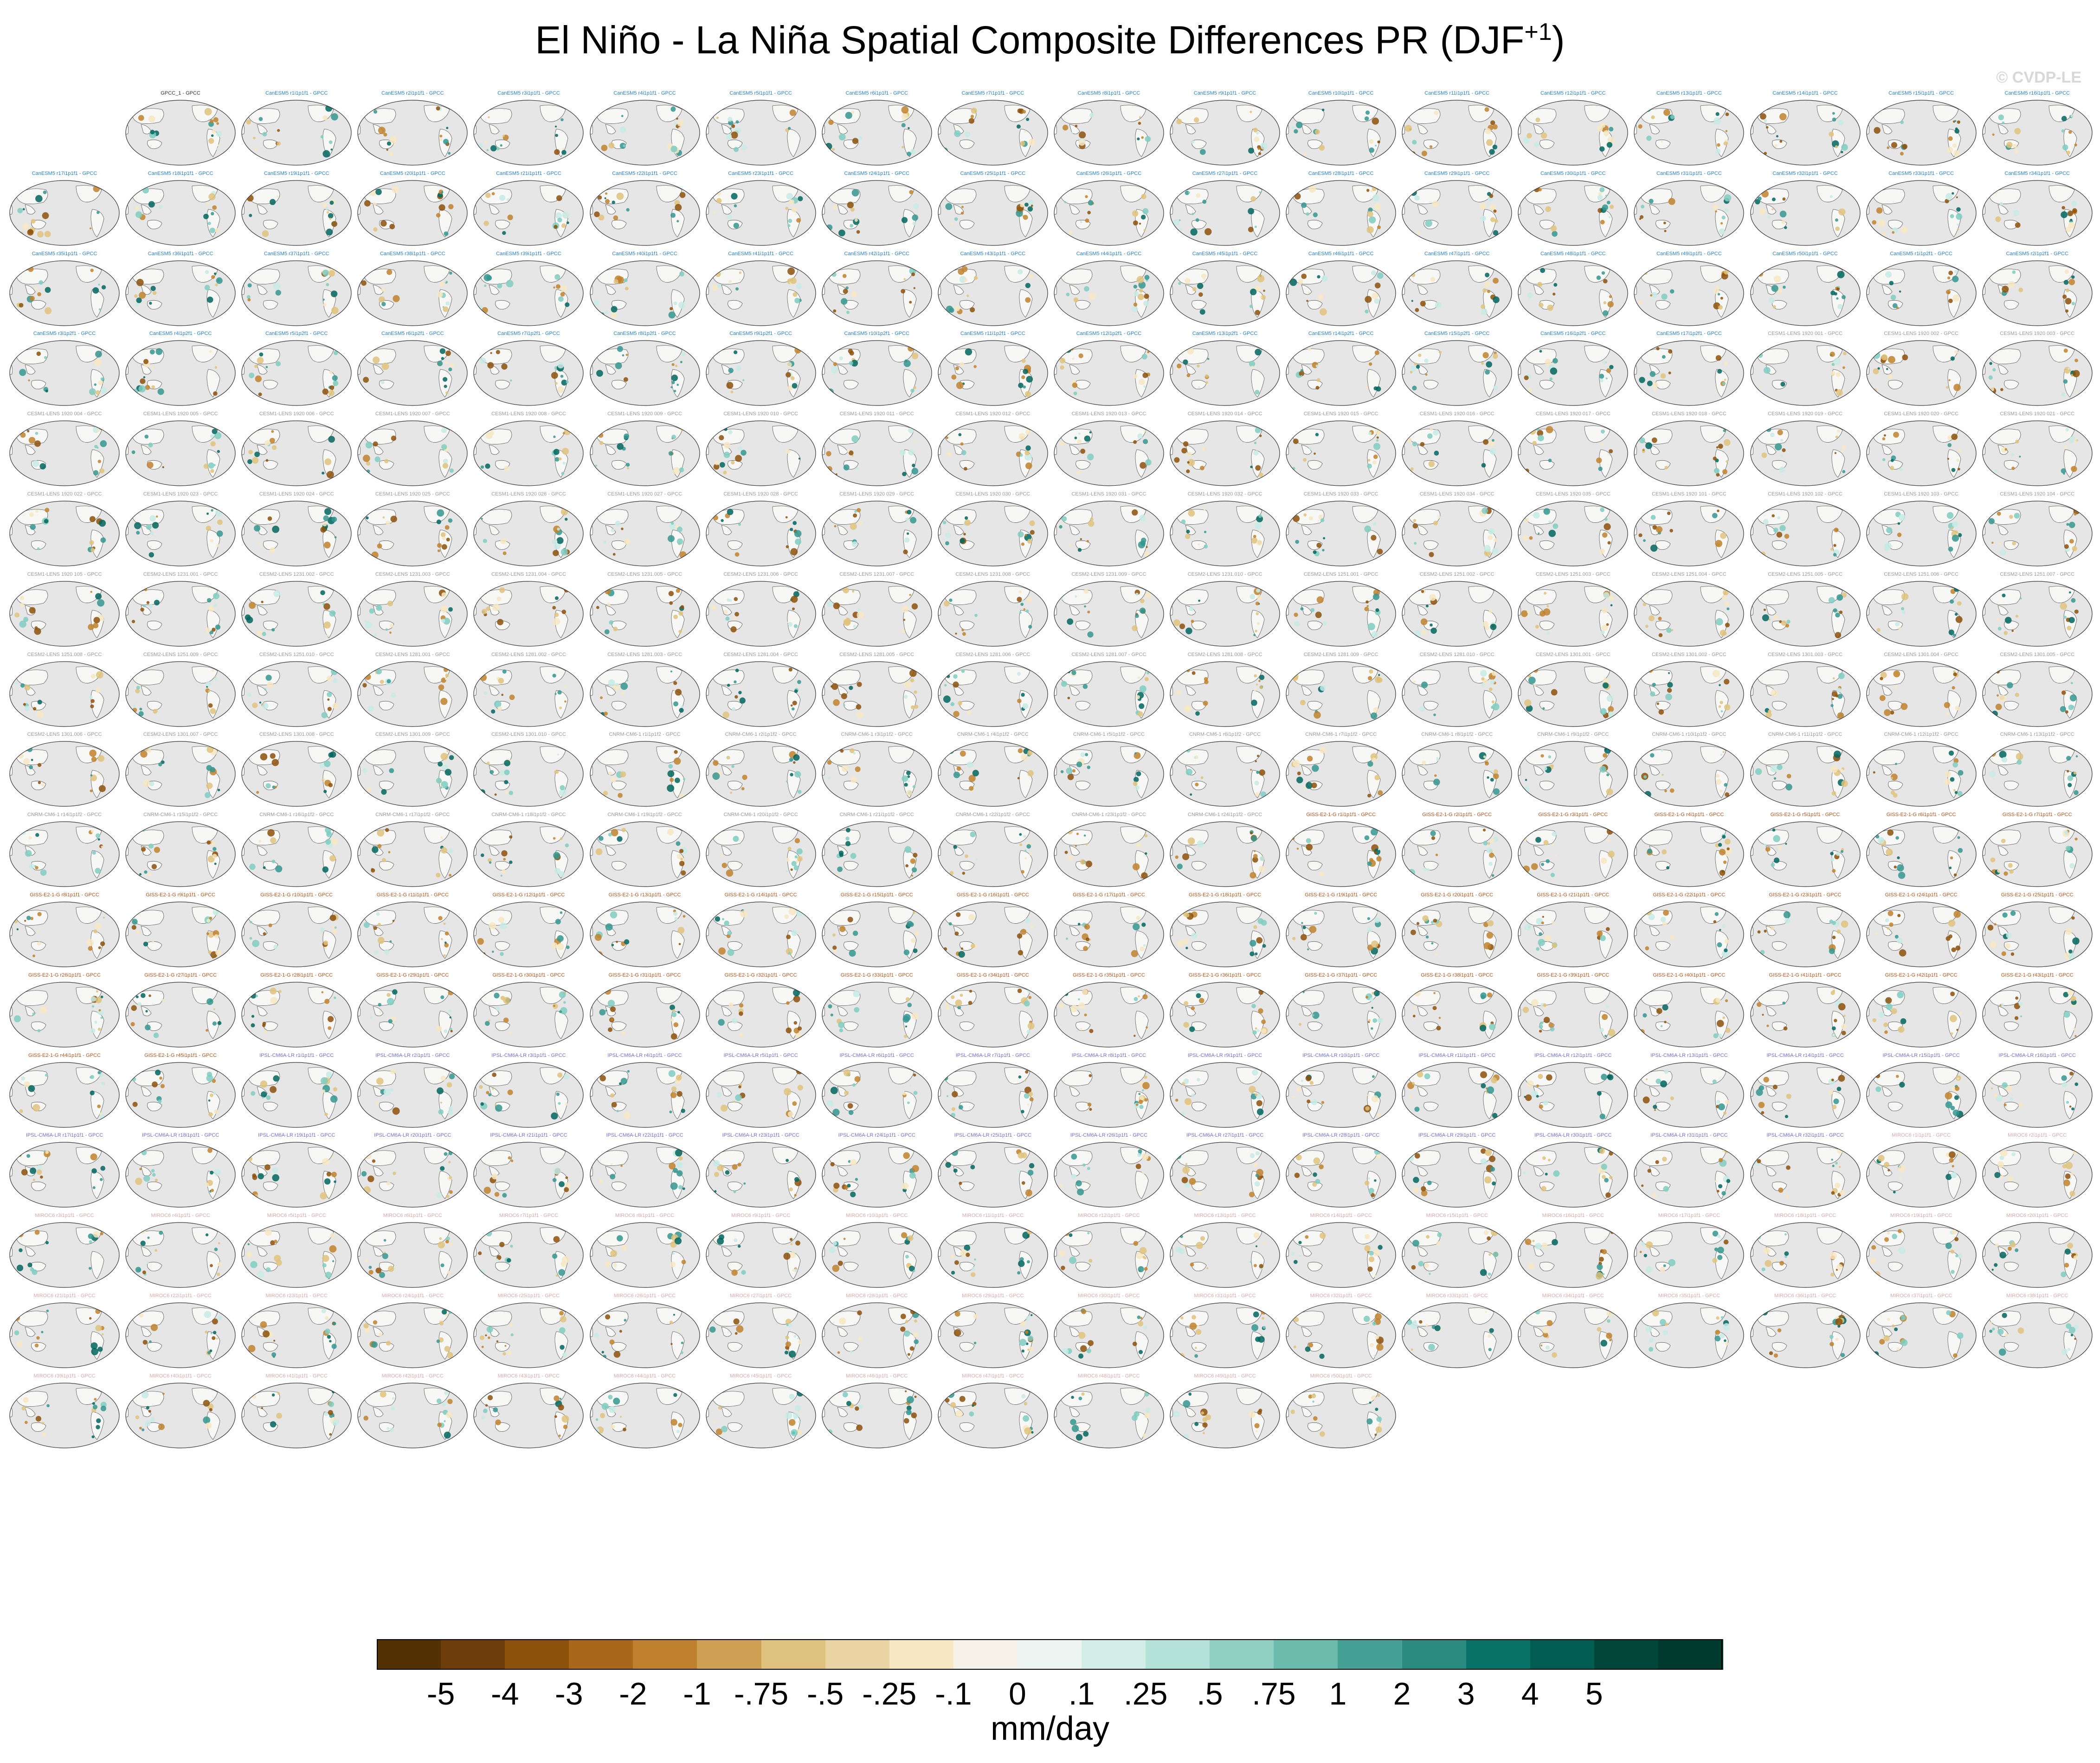  I want to click on map-panel: CESM2-LENS 1281.005 - GPCC, so click(877, 690).